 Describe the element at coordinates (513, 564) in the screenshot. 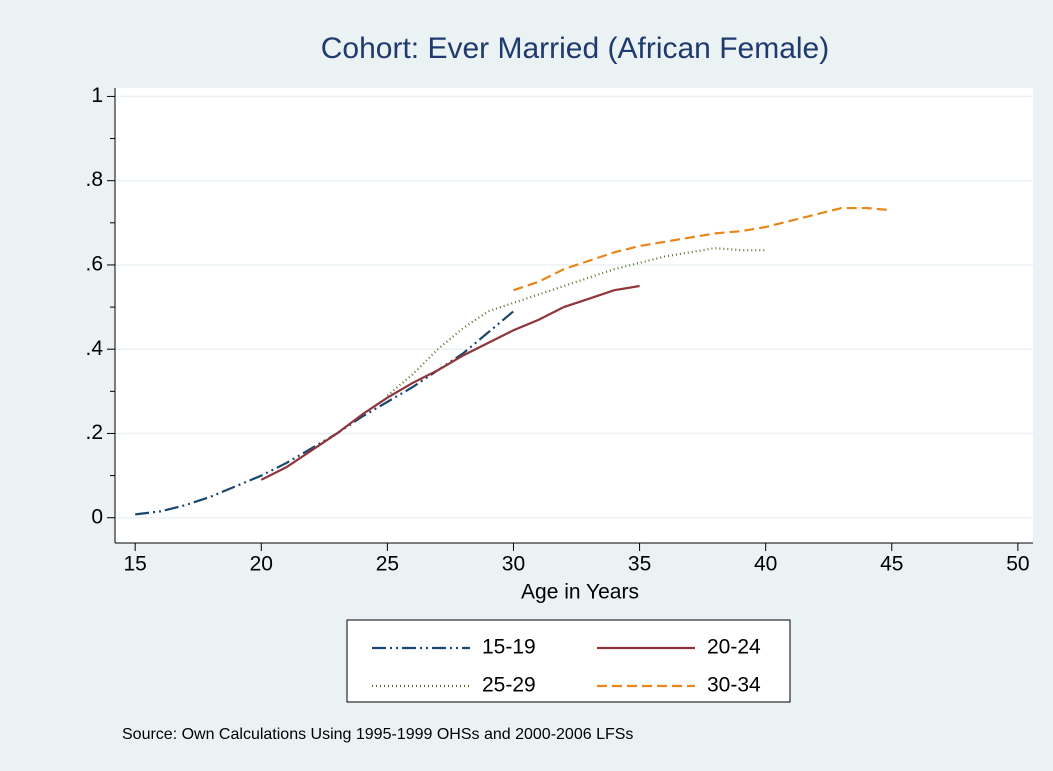

I see `x-tick-label: 30` at that location.